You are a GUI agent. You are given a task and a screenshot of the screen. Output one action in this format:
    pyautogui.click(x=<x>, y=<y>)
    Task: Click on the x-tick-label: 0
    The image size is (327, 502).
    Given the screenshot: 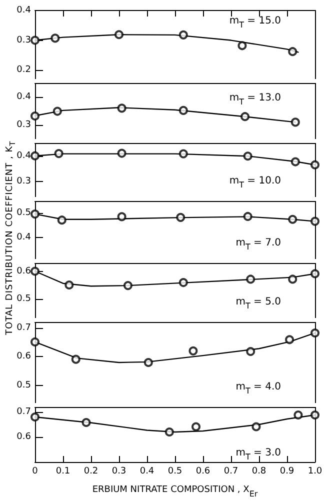 What is the action you would take?
    pyautogui.click(x=35, y=471)
    